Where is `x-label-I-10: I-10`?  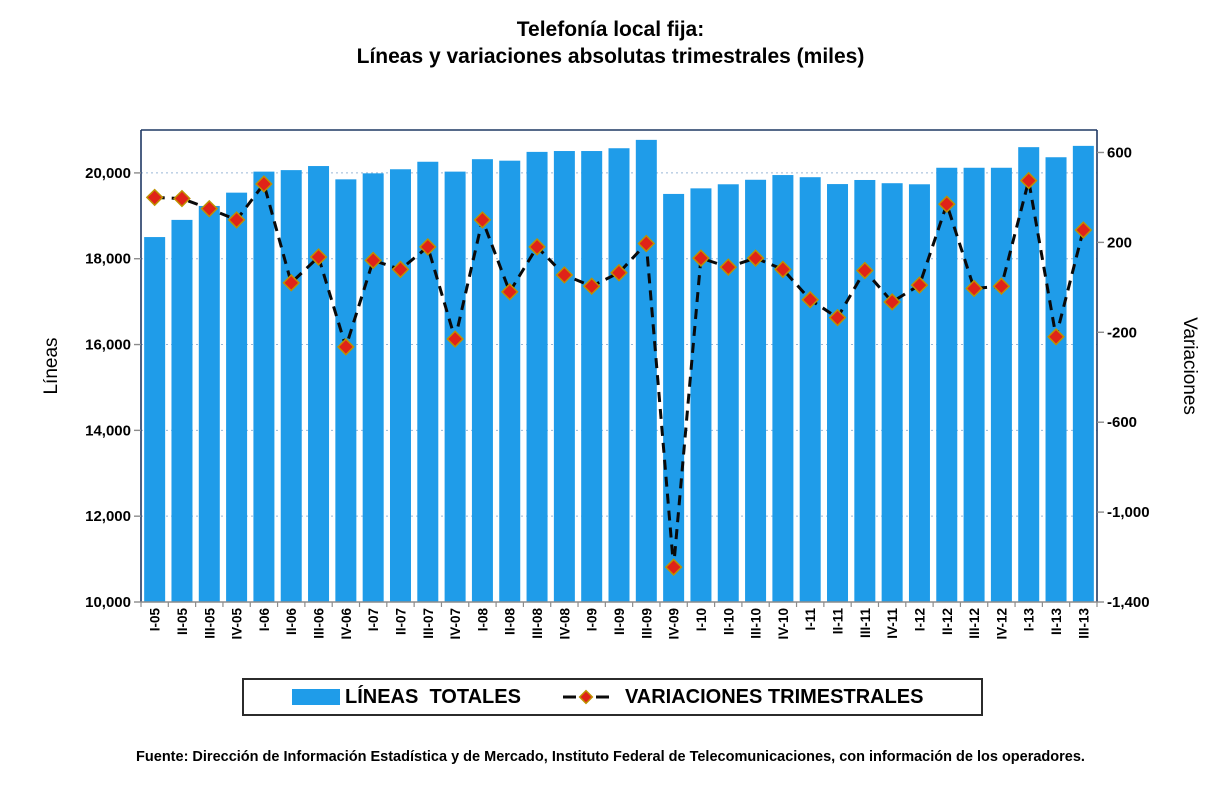 x-label-I-10: I-10 is located at coordinates (701, 619).